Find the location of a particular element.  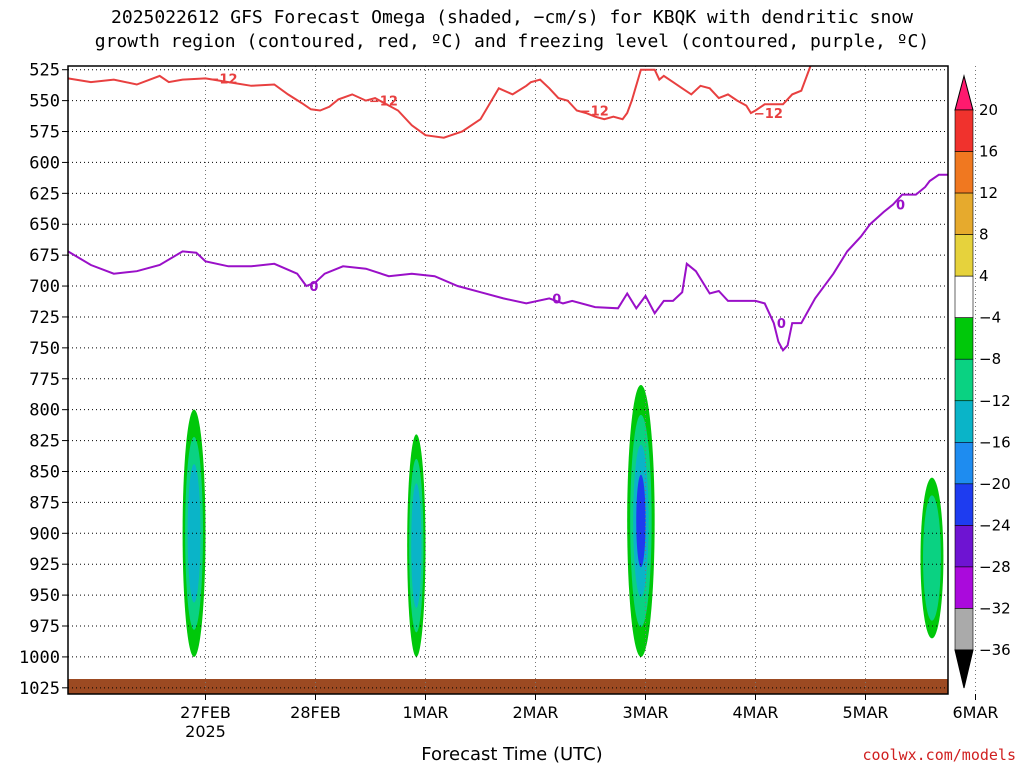

y-tick-label-700: 700 is located at coordinates (44, 287).